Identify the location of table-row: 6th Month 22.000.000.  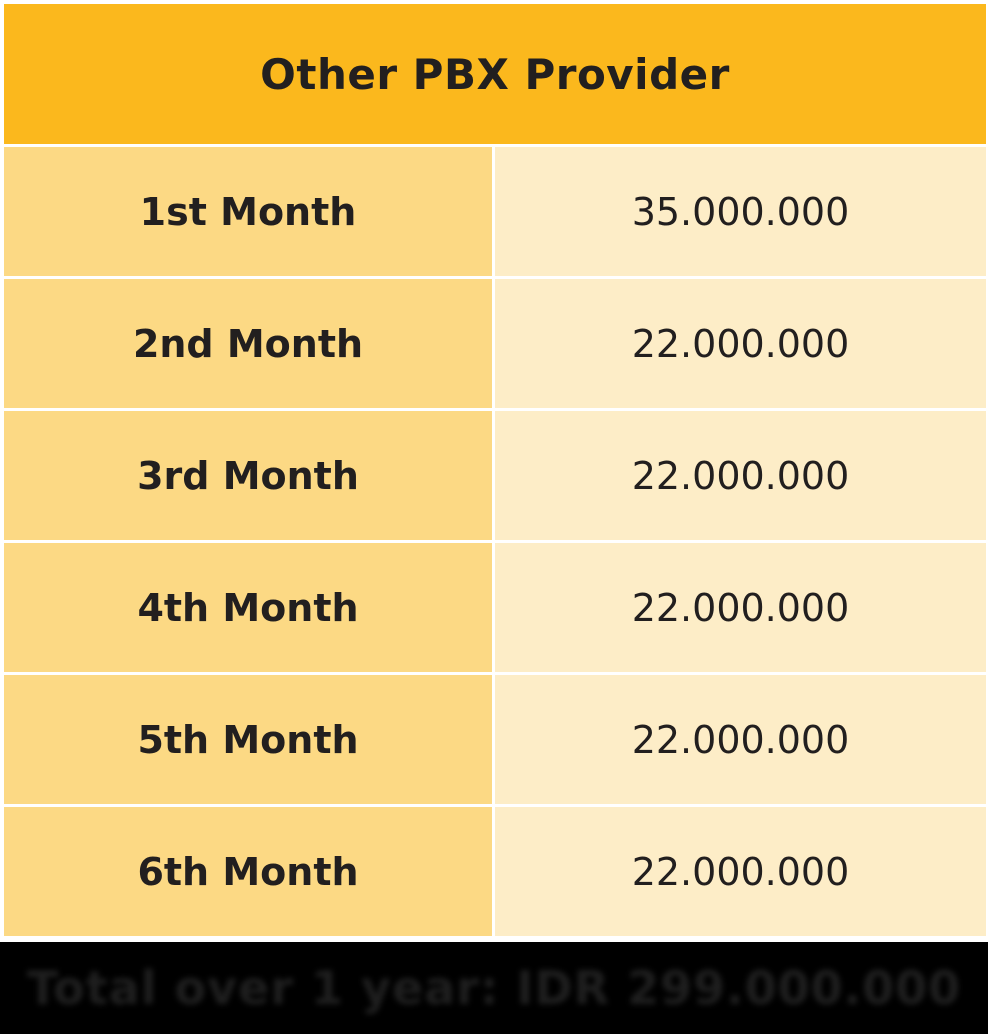
(495, 871).